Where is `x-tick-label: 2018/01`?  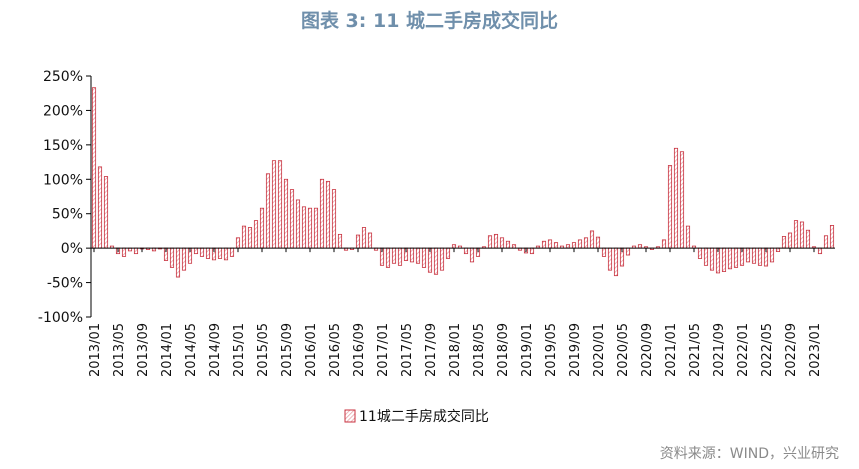
x-tick-label: 2018/01 is located at coordinates (455, 350).